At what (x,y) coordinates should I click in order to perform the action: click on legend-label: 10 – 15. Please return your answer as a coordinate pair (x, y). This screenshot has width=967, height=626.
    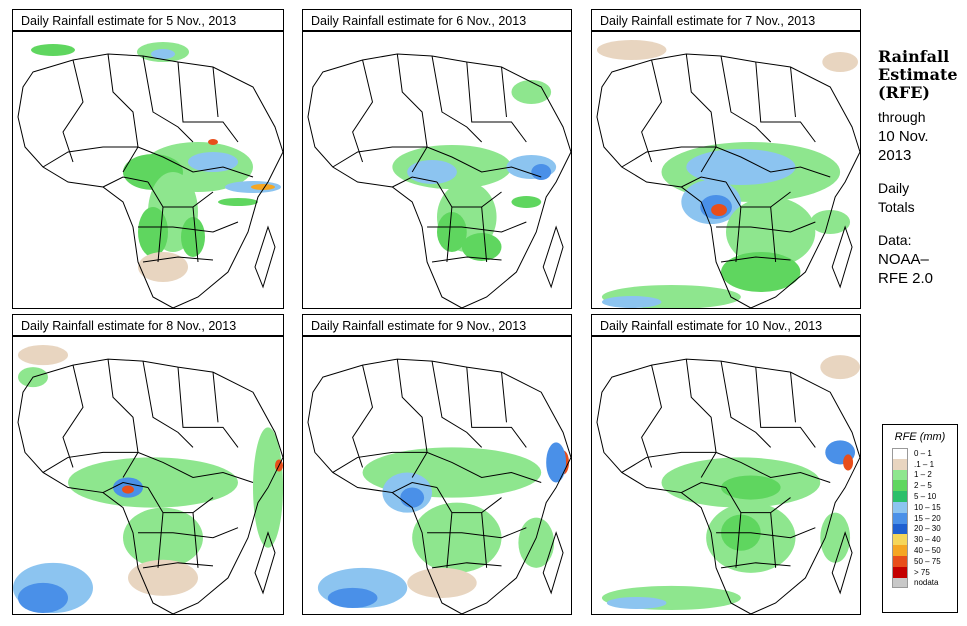
    Looking at the image, I should click on (927, 507).